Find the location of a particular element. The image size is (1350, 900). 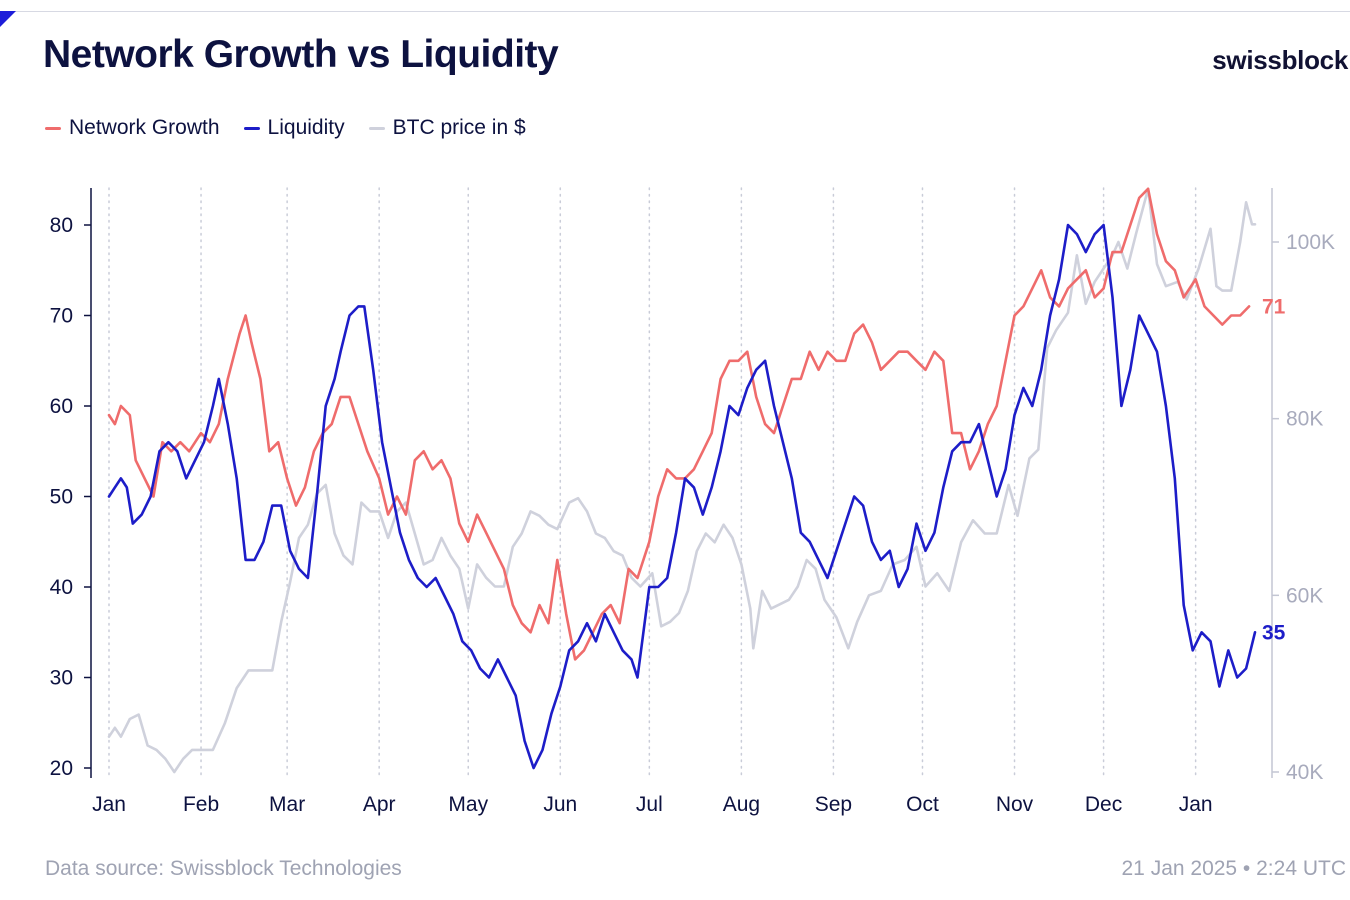

x-tick-label: Feb is located at coordinates (201, 804).